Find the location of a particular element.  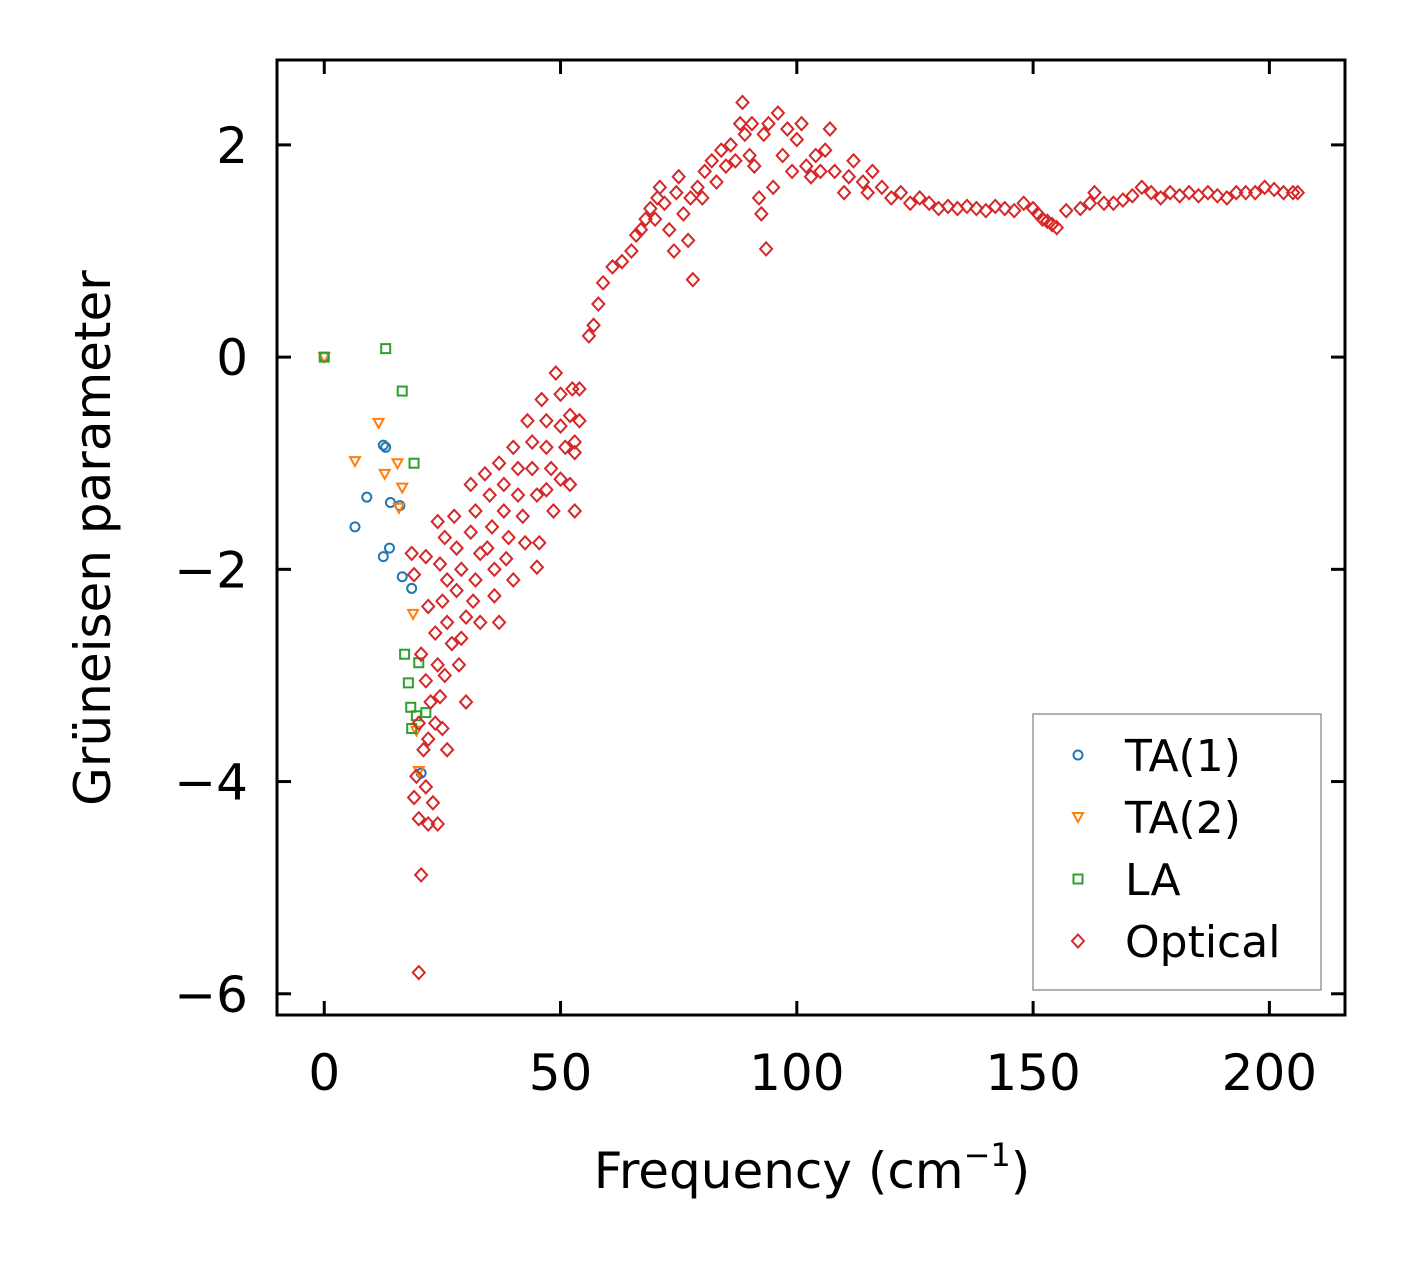

legend-marker-ta1 is located at coordinates (1078, 755).